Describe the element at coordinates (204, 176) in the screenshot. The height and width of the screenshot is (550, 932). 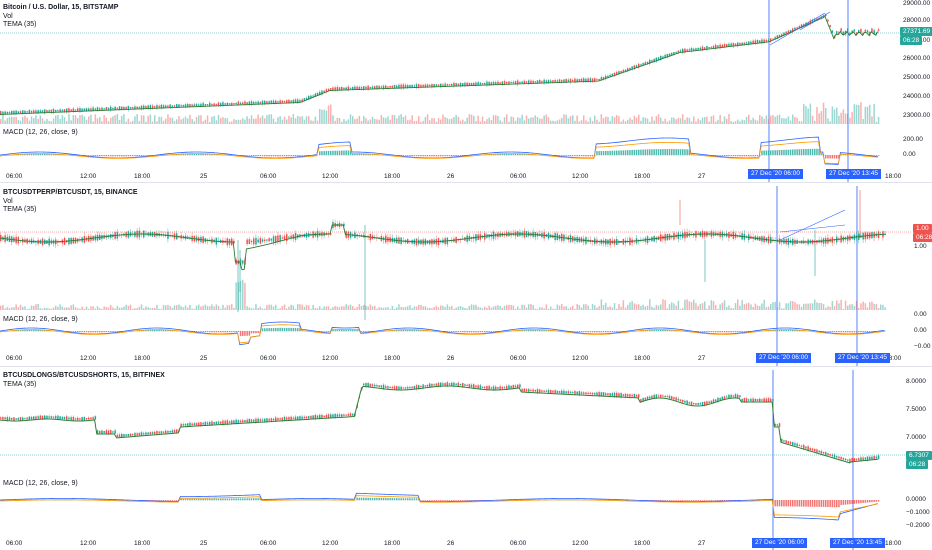
I see `time-tick: 25` at that location.